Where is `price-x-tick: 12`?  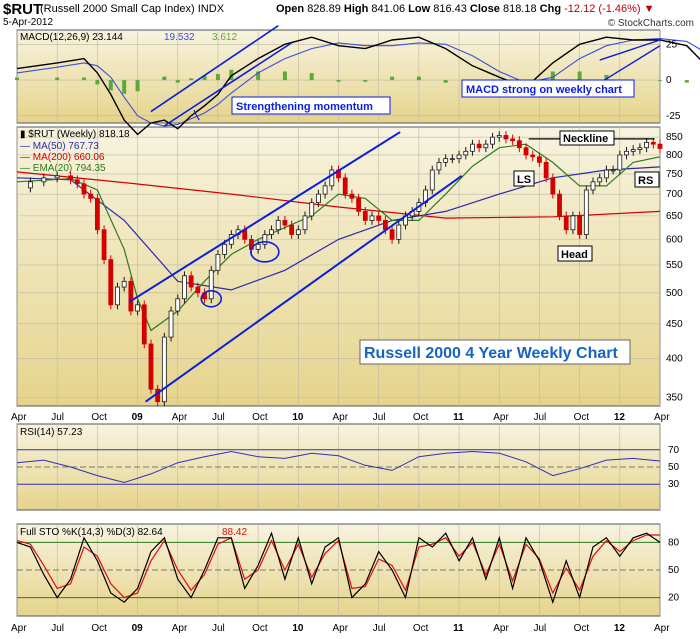
price-x-tick: 12 is located at coordinates (620, 417).